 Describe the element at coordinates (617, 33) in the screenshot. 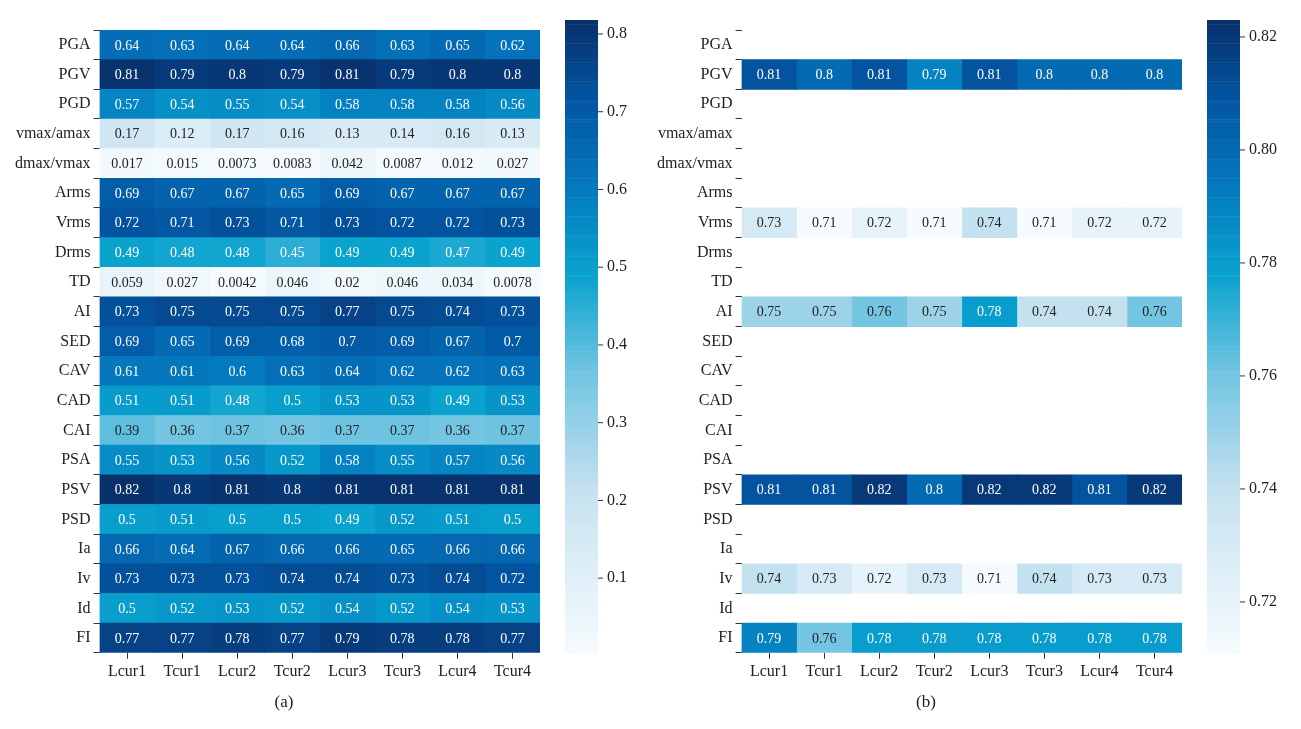

I see `color-bar-label: 0.8` at that location.